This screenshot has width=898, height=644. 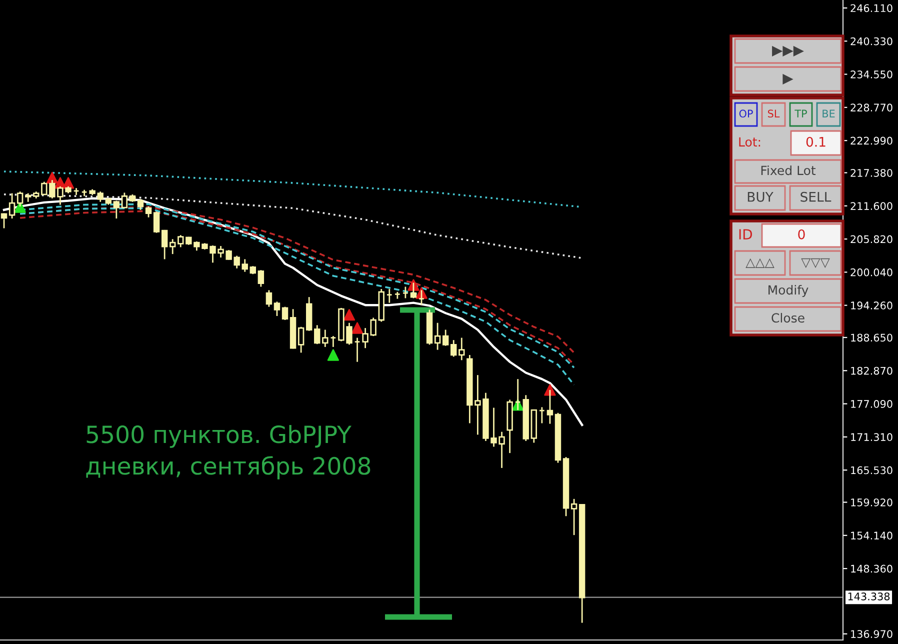 What do you see at coordinates (228, 452) in the screenshot?
I see `annotation: 5500 пунктов. GbPJPY дневки, сентябрь 2008` at bounding box center [228, 452].